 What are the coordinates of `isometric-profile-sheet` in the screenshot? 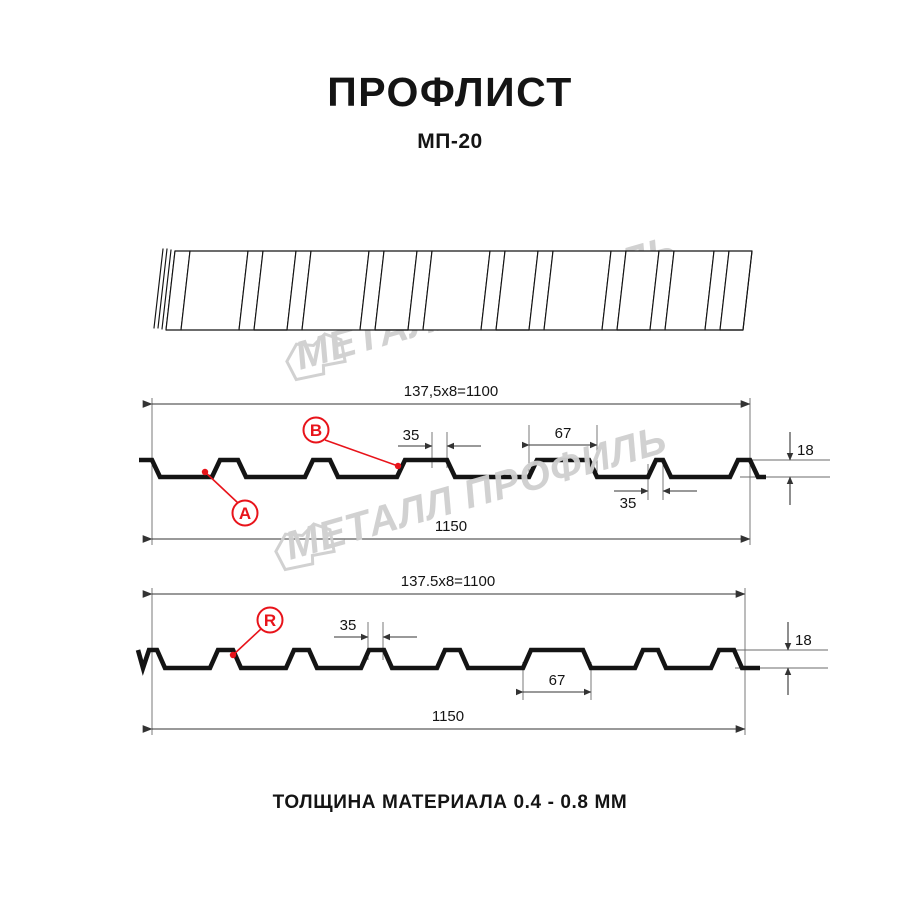 It's located at (453, 289).